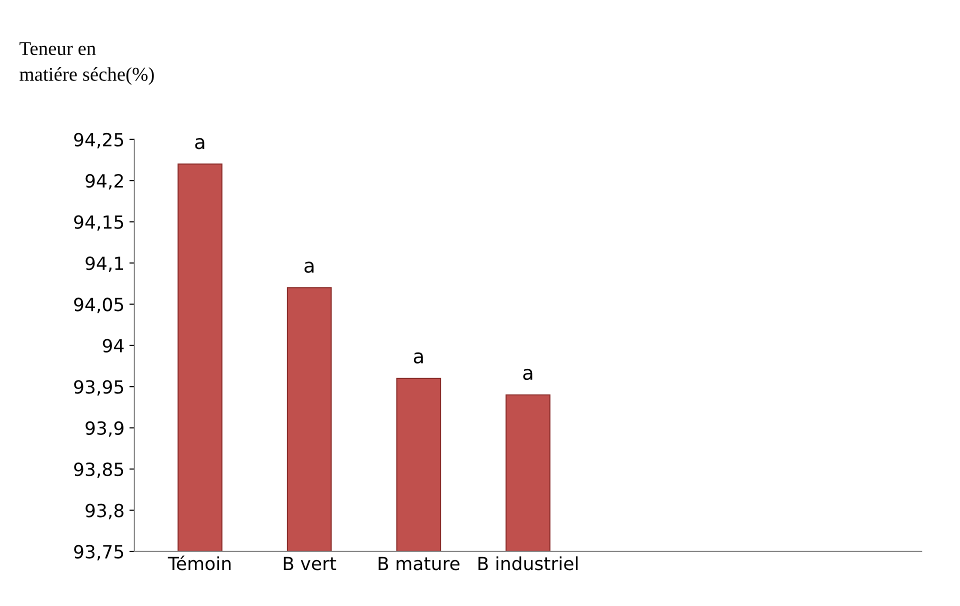  What do you see at coordinates (419, 563) in the screenshot?
I see `x-tick-label: B mature` at bounding box center [419, 563].